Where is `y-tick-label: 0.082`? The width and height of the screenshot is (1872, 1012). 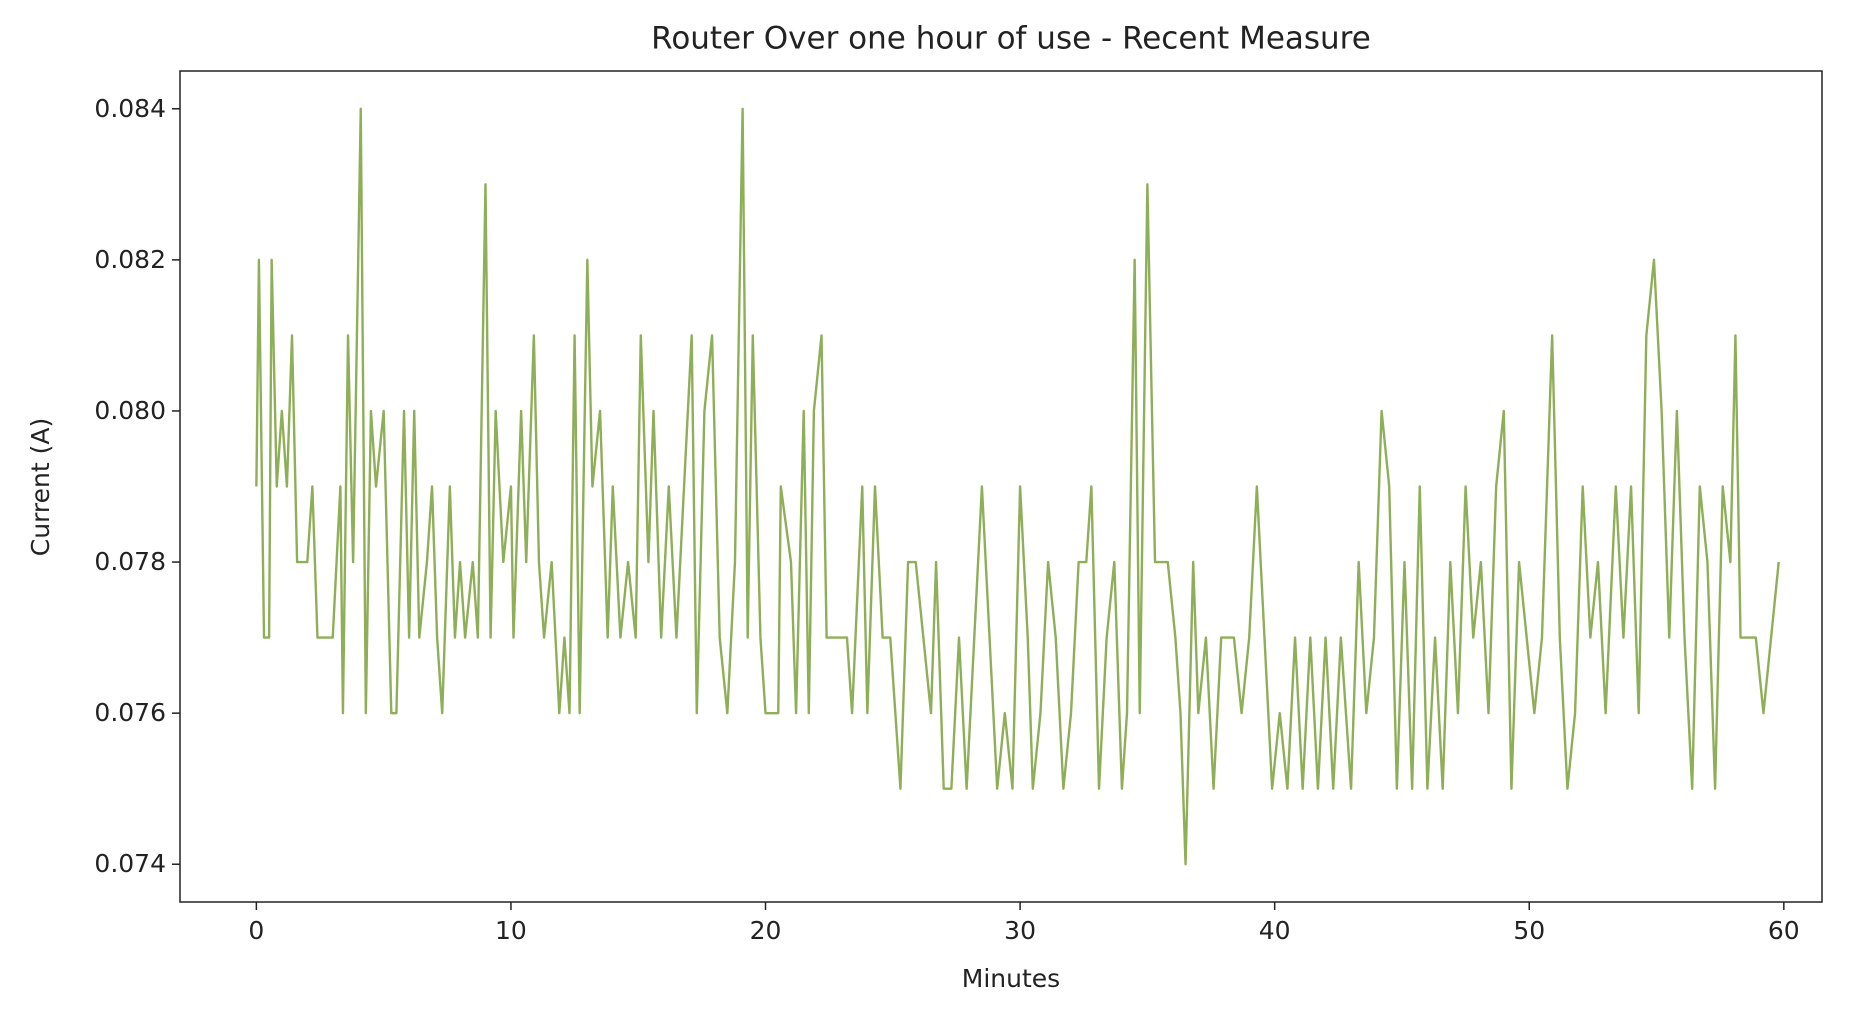
y-tick-label: 0.082 is located at coordinates (130, 259).